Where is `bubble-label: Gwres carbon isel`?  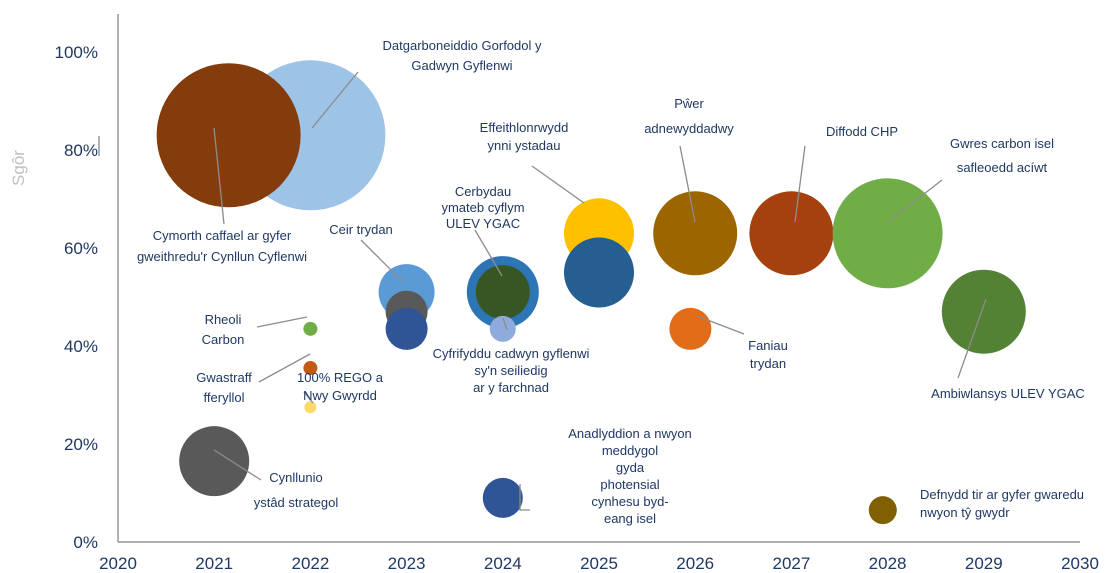
bubble-label: Gwres carbon isel is located at coordinates (1002, 143).